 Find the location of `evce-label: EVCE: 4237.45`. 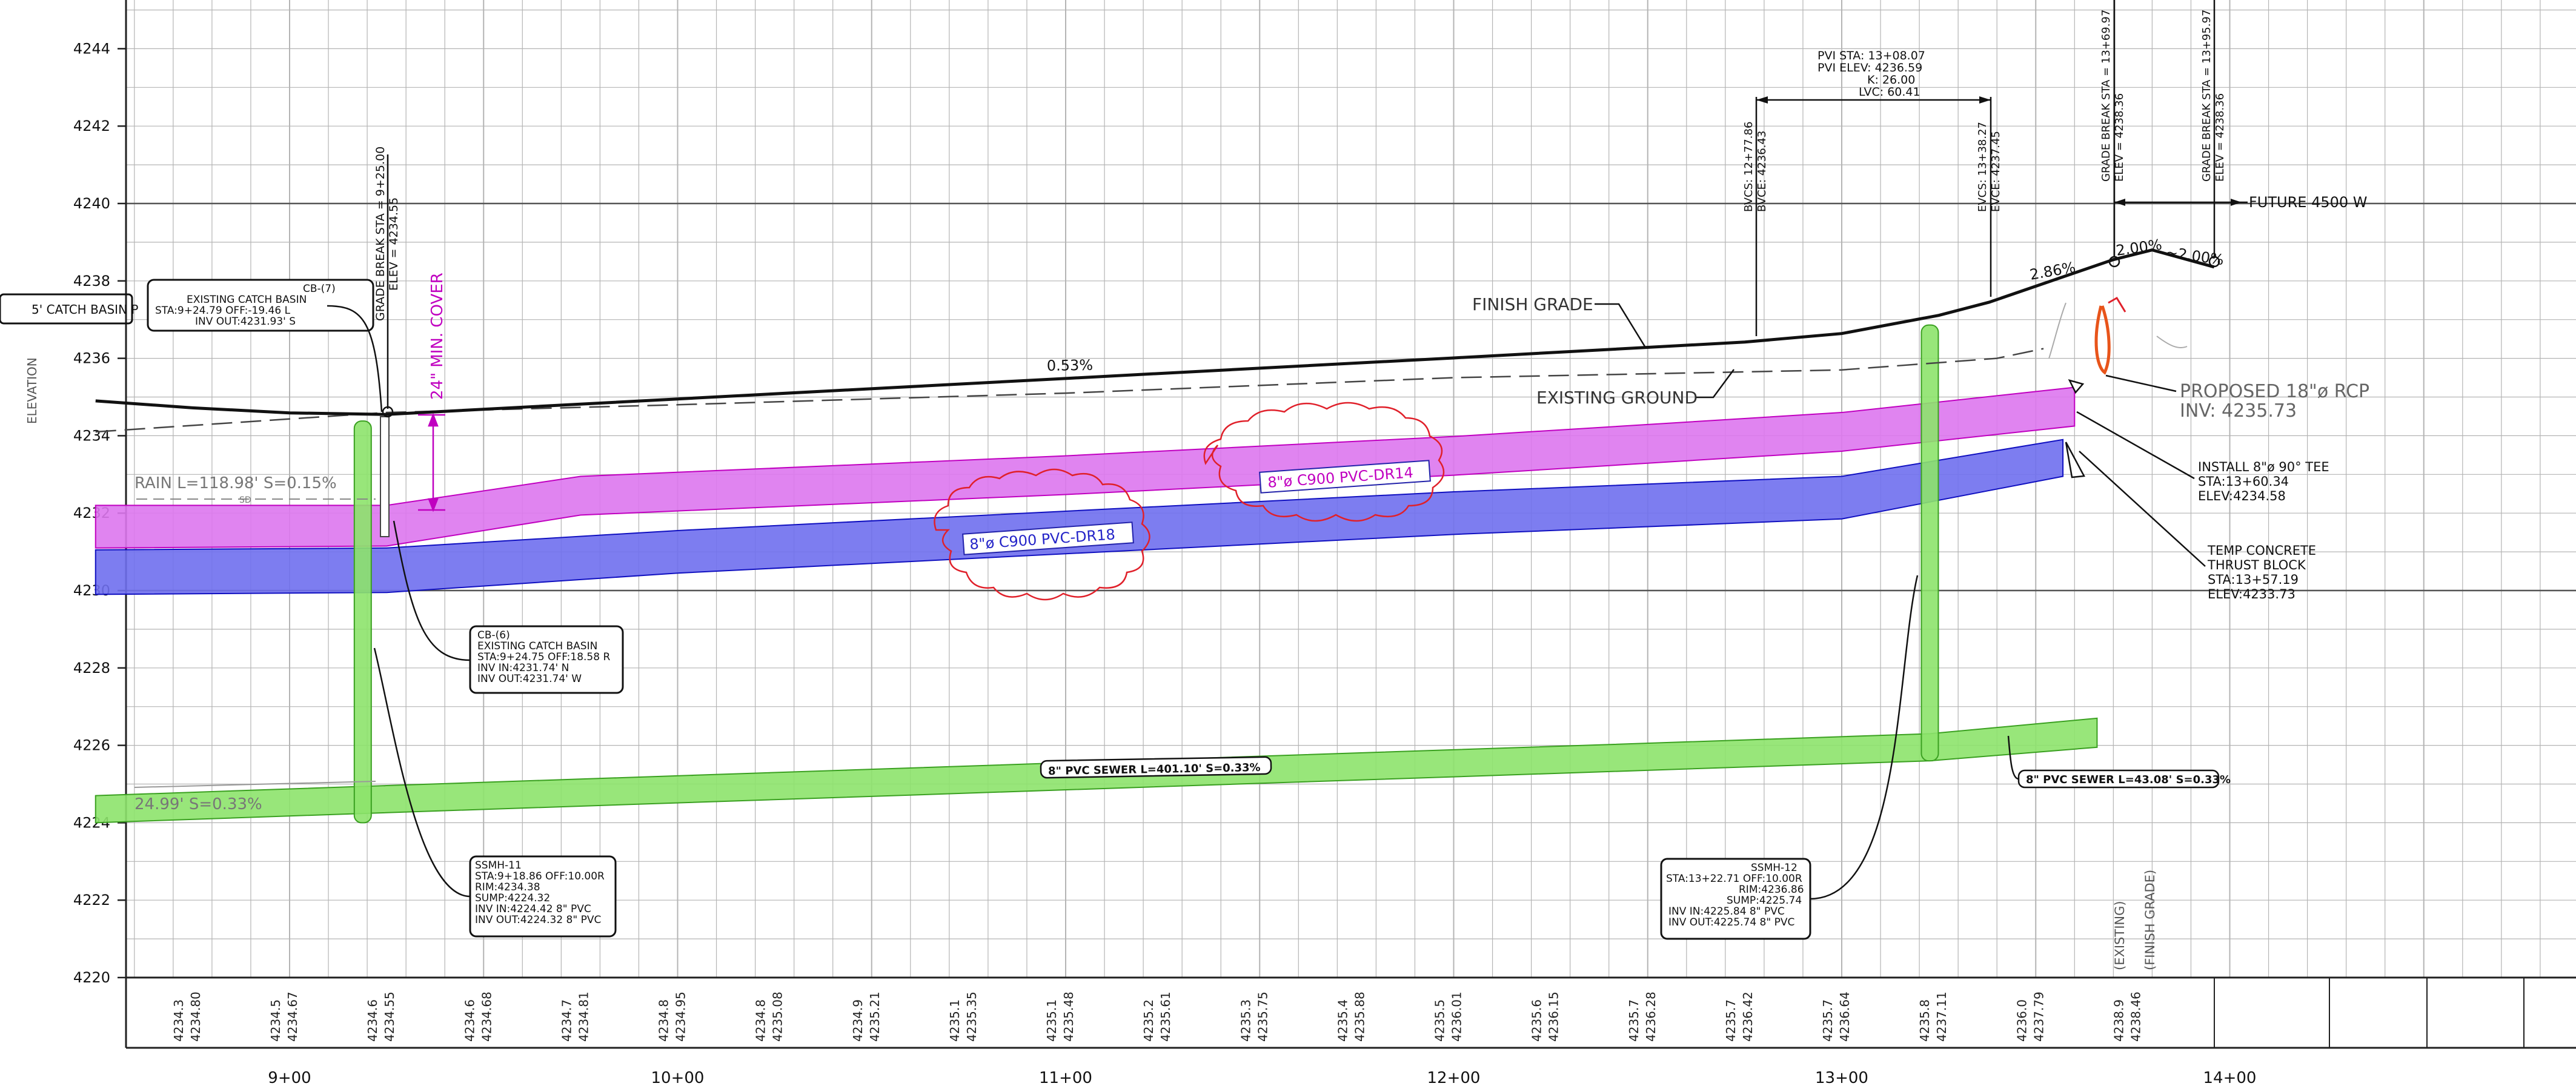

evce-label: EVCE: 4237.45 is located at coordinates (1996, 171).